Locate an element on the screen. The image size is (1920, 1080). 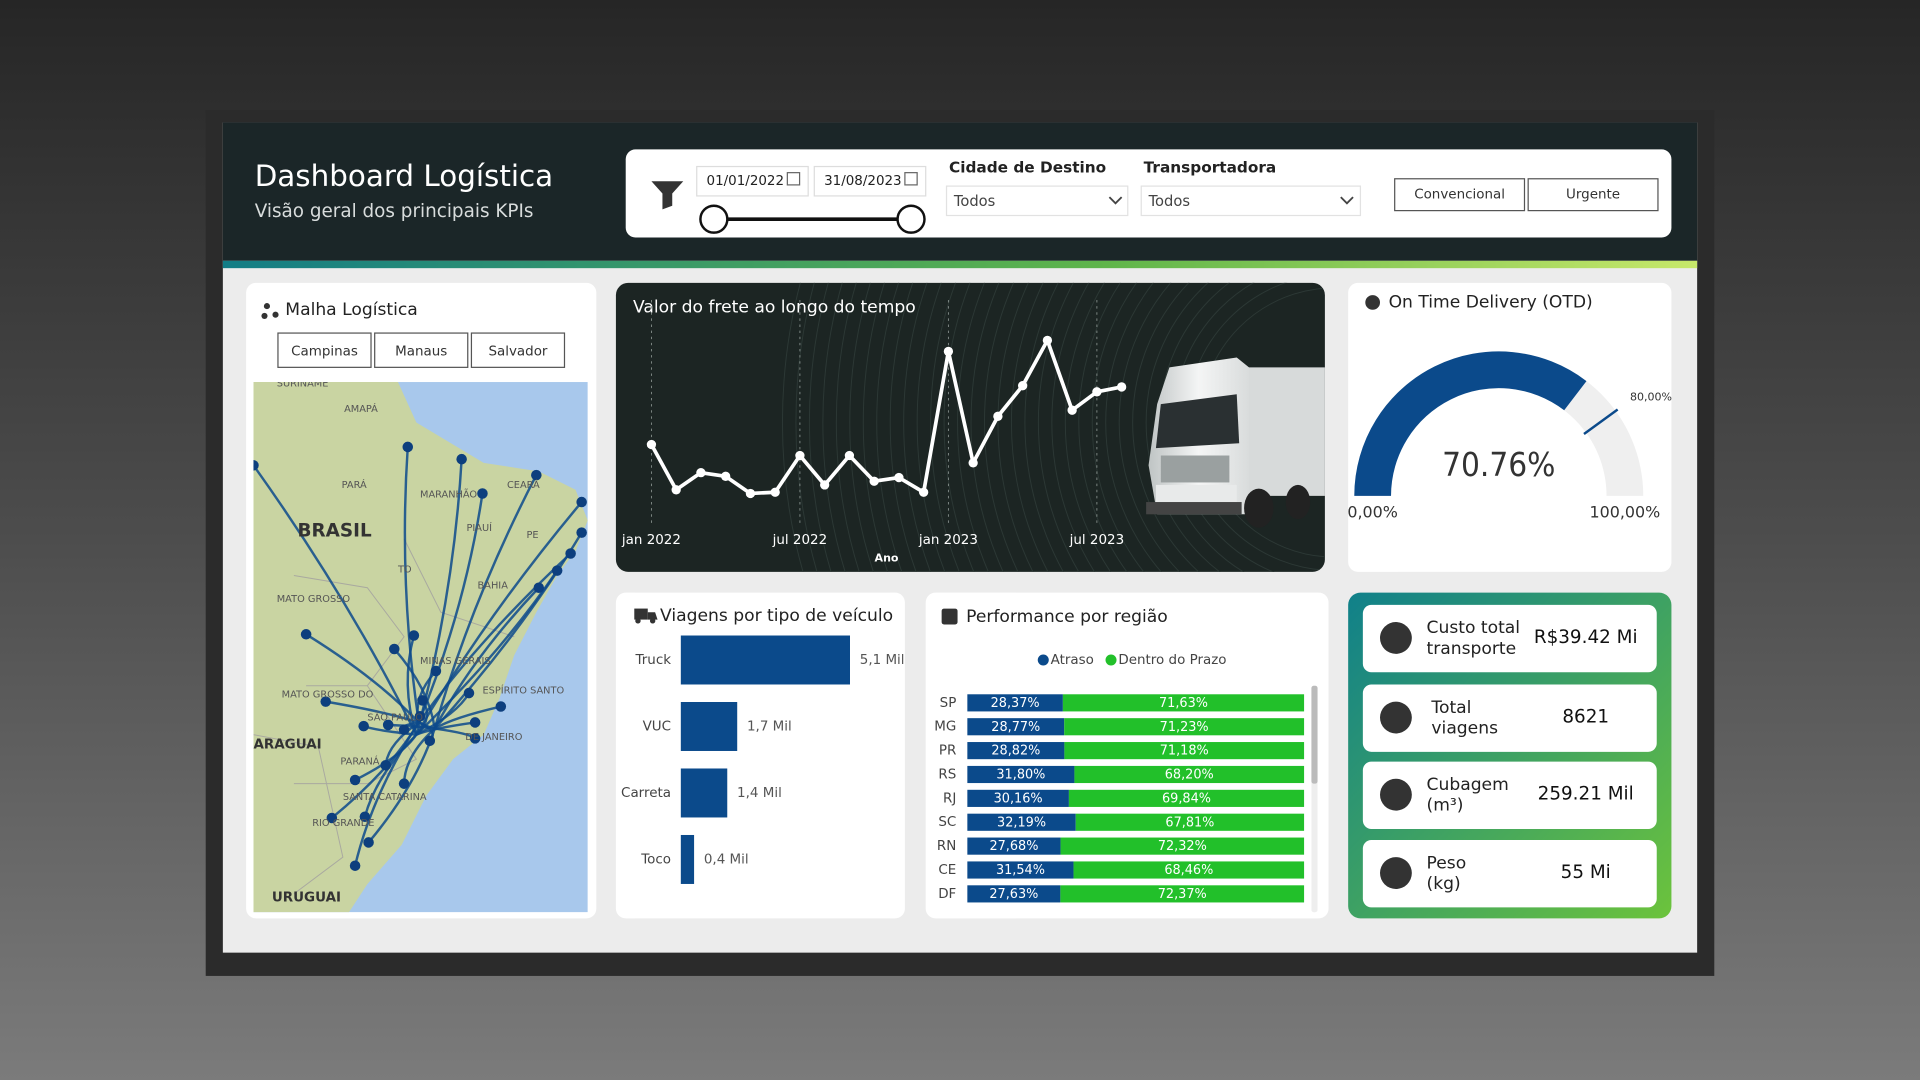
map-label: PIAUÍ is located at coordinates (480, 527).